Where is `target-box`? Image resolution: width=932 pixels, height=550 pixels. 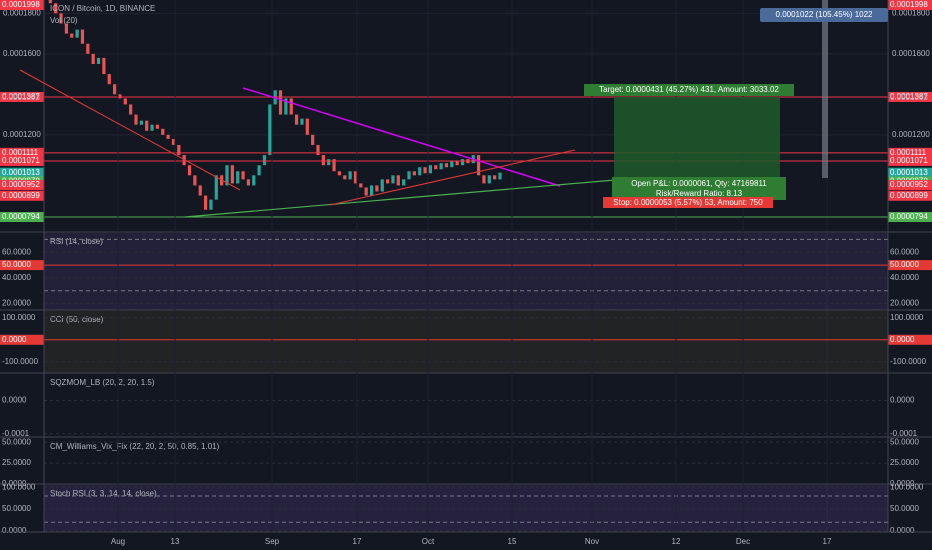 target-box is located at coordinates (689, 90).